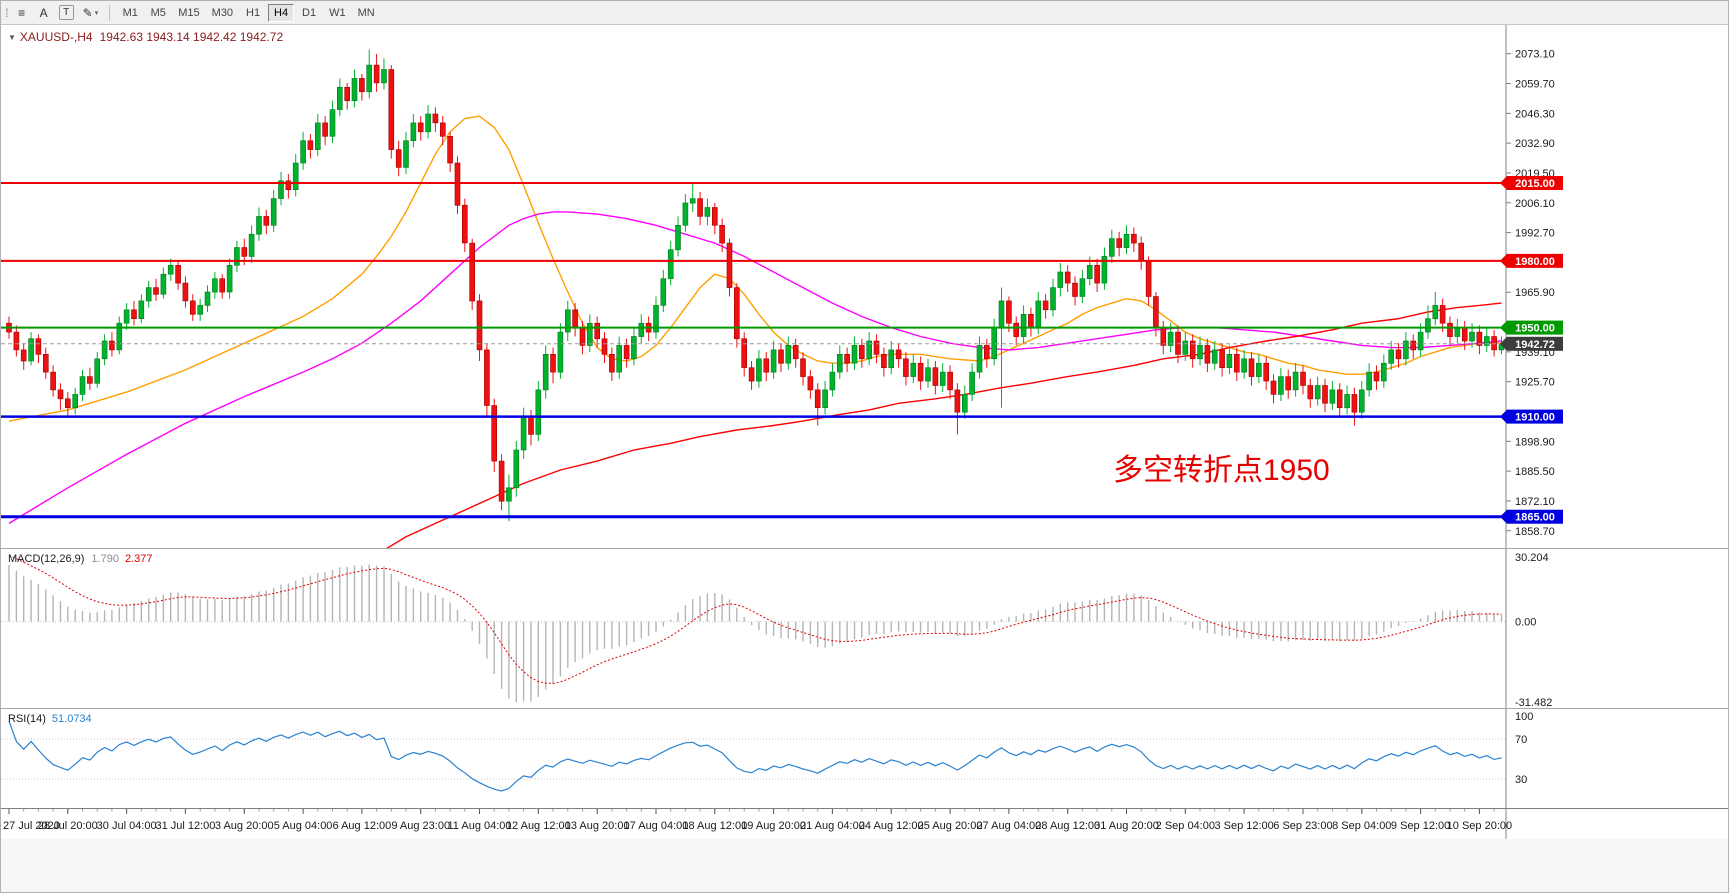 The image size is (1729, 893). Describe the element at coordinates (1535, 293) in the screenshot. I see `price-axis-label: 1965.90` at that location.